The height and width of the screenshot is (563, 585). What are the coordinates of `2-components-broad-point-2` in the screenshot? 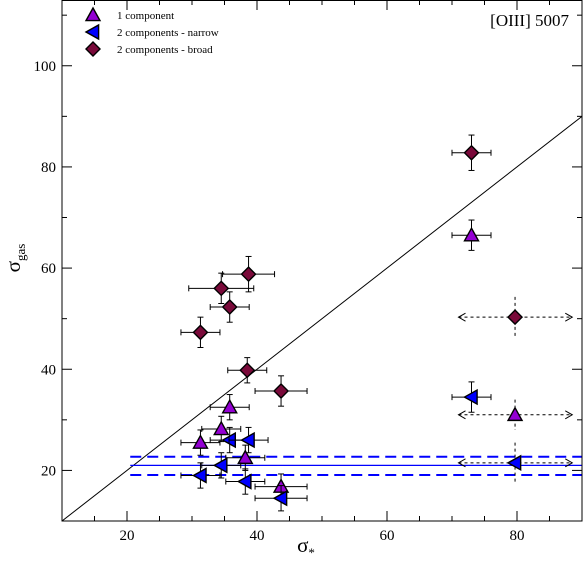 It's located at (515, 317).